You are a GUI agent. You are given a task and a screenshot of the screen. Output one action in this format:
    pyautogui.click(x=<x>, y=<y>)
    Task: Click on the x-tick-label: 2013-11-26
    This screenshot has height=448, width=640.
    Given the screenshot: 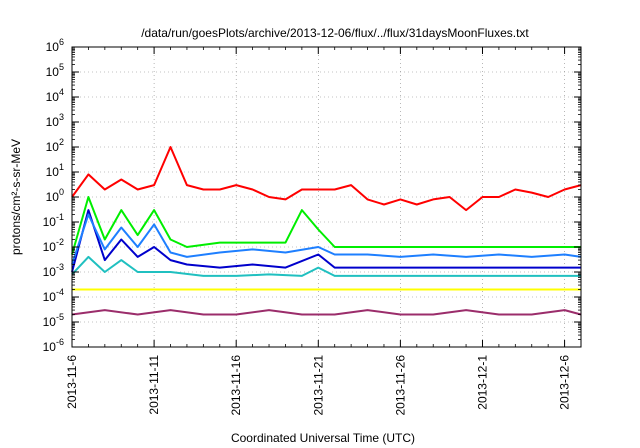 What is the action you would take?
    pyautogui.click(x=400, y=385)
    